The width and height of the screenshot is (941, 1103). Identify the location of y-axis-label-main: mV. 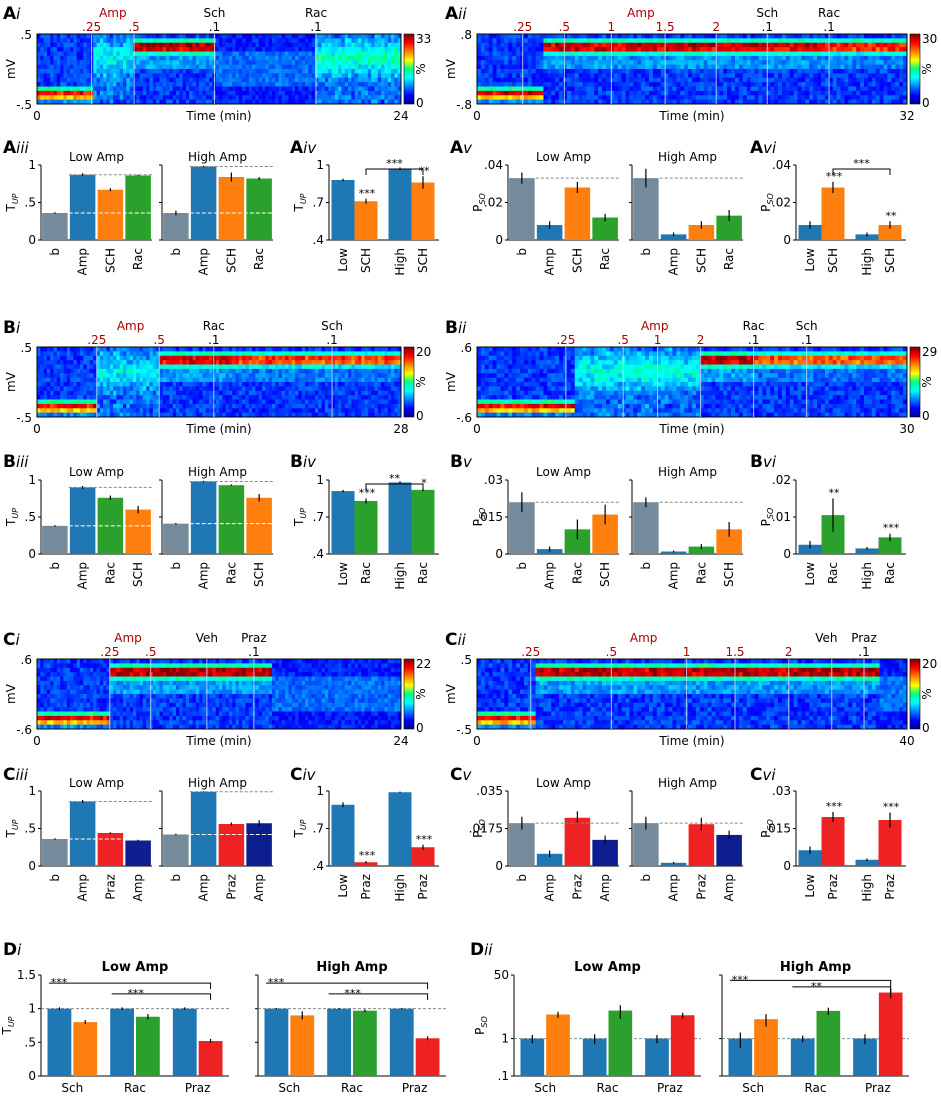
(11, 68).